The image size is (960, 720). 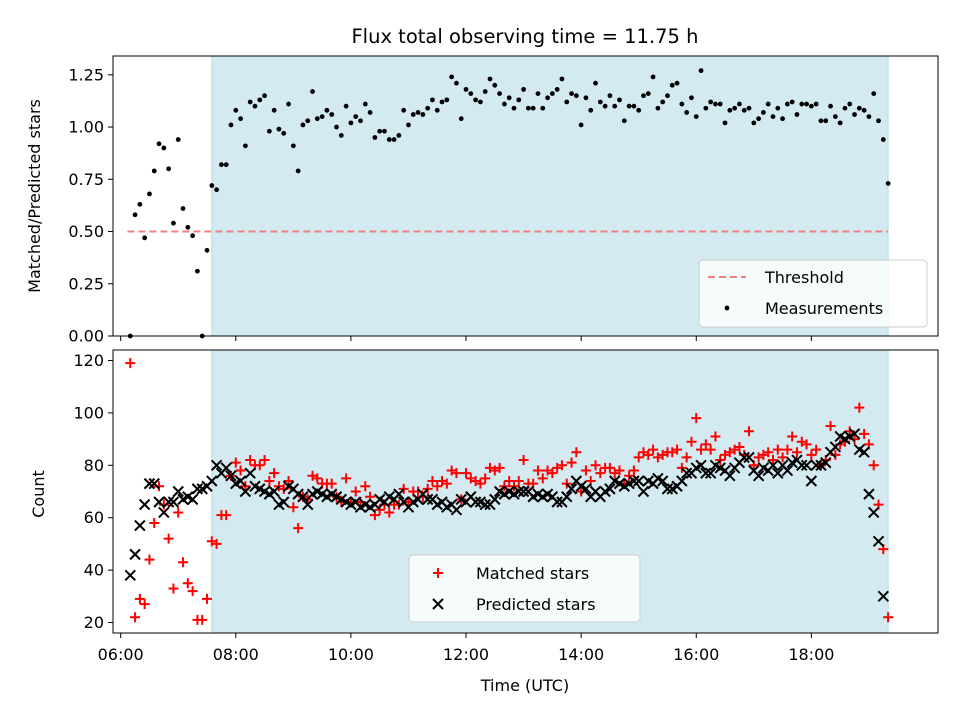 I want to click on legend-predicted-label: Predicted stars, so click(x=536, y=604).